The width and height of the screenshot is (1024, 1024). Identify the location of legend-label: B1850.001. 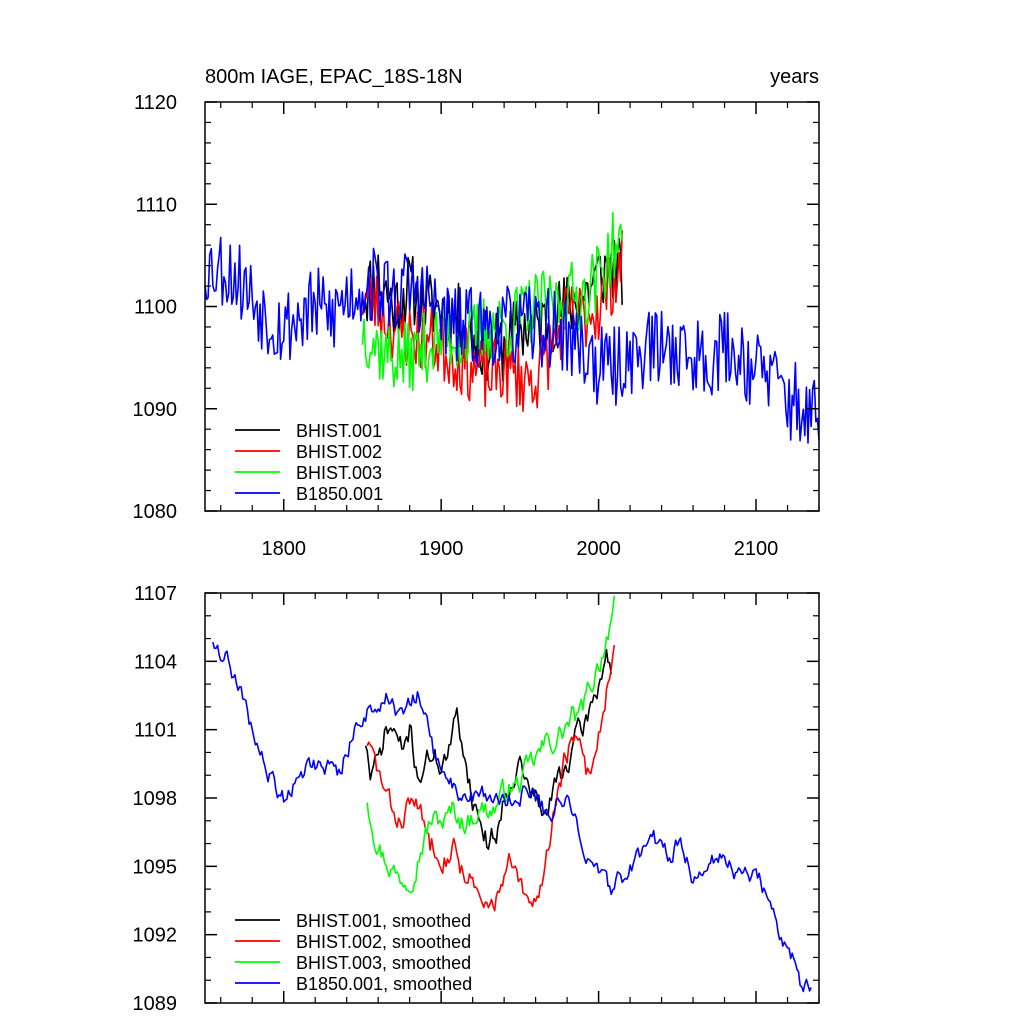
(339, 494).